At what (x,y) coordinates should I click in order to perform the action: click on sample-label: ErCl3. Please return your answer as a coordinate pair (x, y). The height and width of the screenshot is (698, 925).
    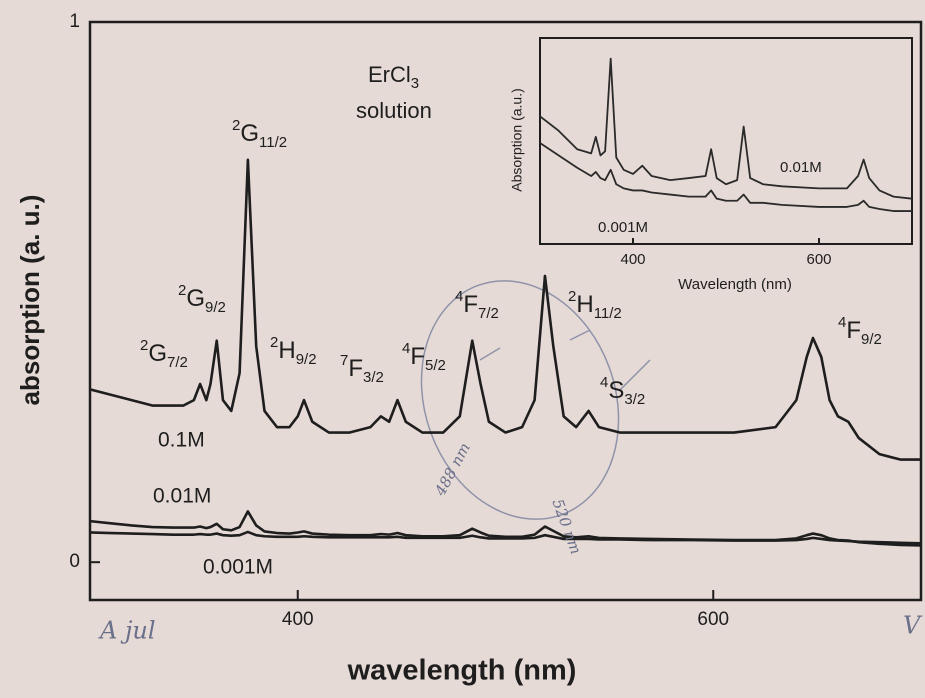
    Looking at the image, I should click on (393, 77).